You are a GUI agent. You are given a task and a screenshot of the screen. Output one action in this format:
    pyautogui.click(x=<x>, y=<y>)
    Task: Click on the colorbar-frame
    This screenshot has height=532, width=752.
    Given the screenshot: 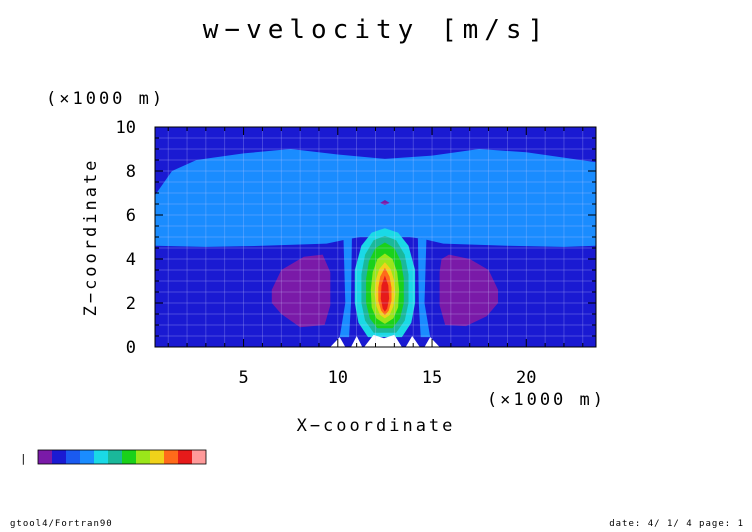 What is the action you would take?
    pyautogui.click(x=122, y=457)
    